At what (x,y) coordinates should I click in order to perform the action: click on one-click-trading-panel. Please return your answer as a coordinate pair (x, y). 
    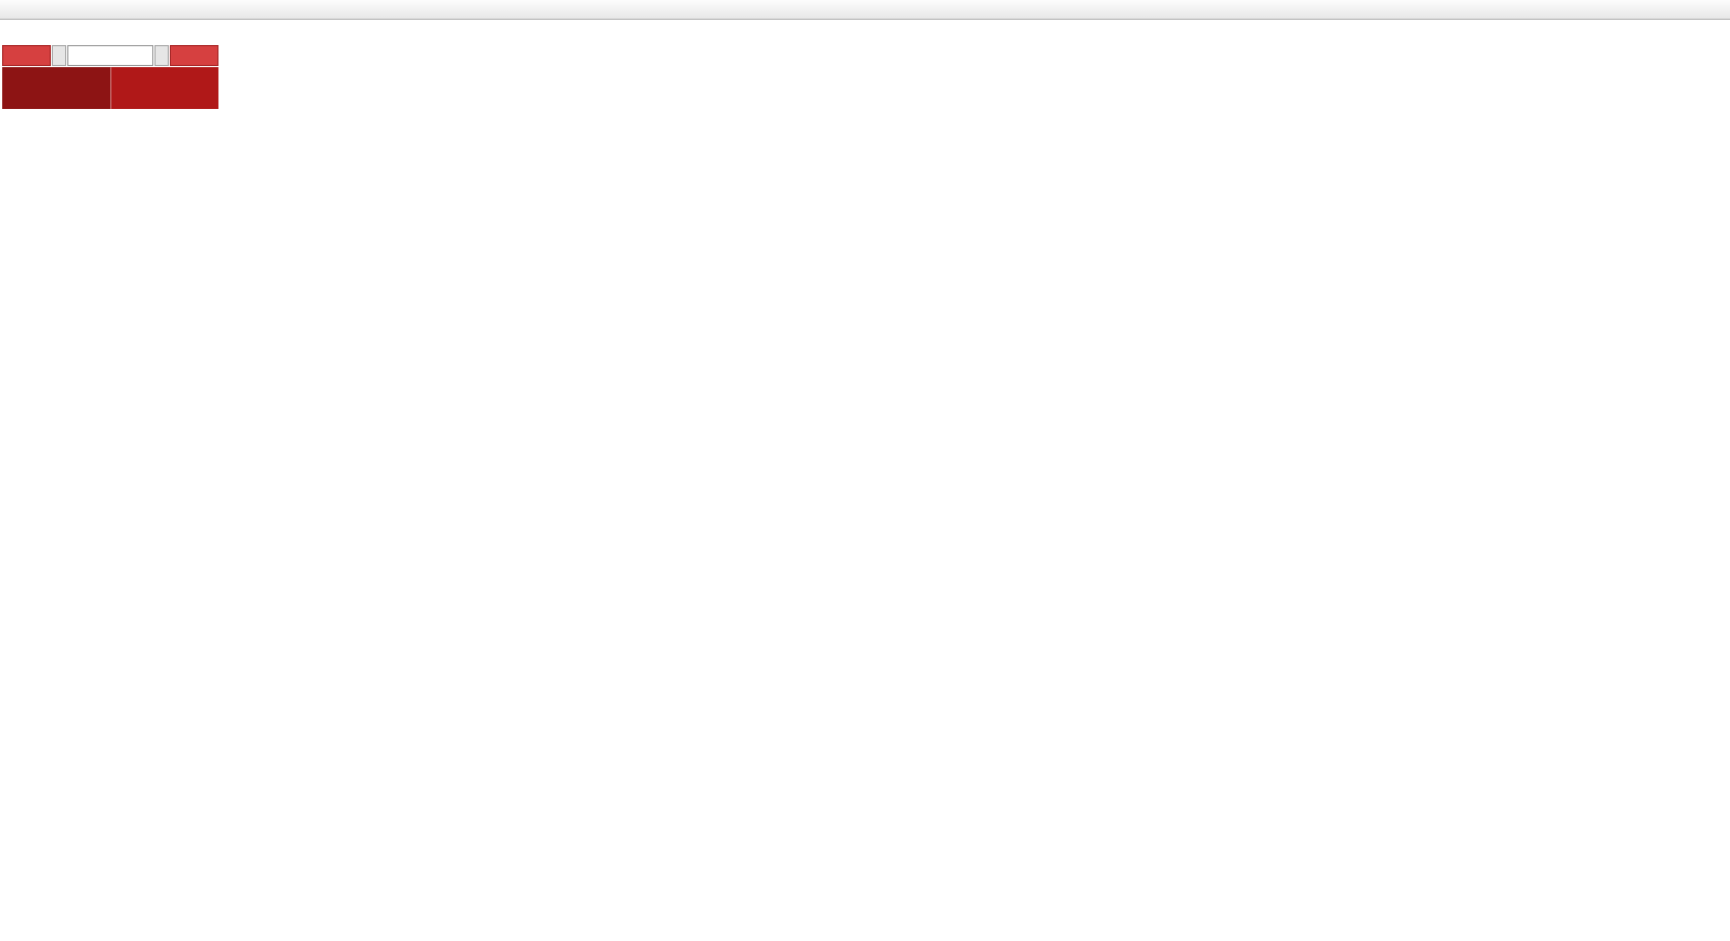
    Looking at the image, I should click on (110, 77).